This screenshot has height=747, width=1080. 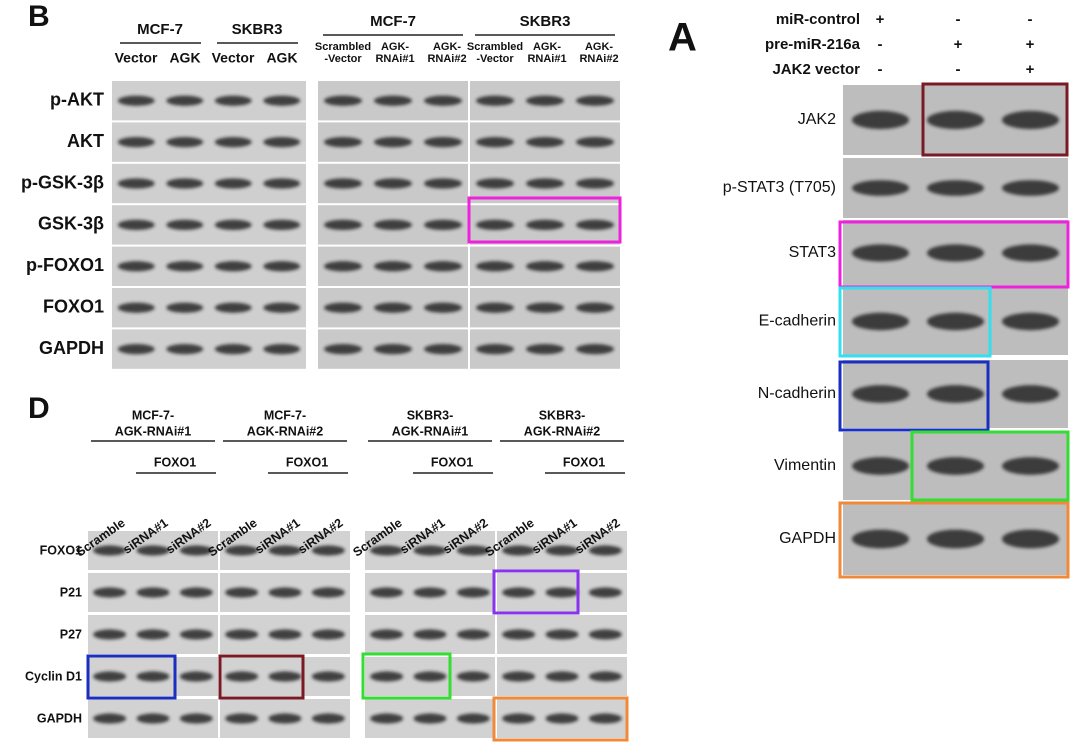 What do you see at coordinates (682, 38) in the screenshot?
I see `panel-label: A` at bounding box center [682, 38].